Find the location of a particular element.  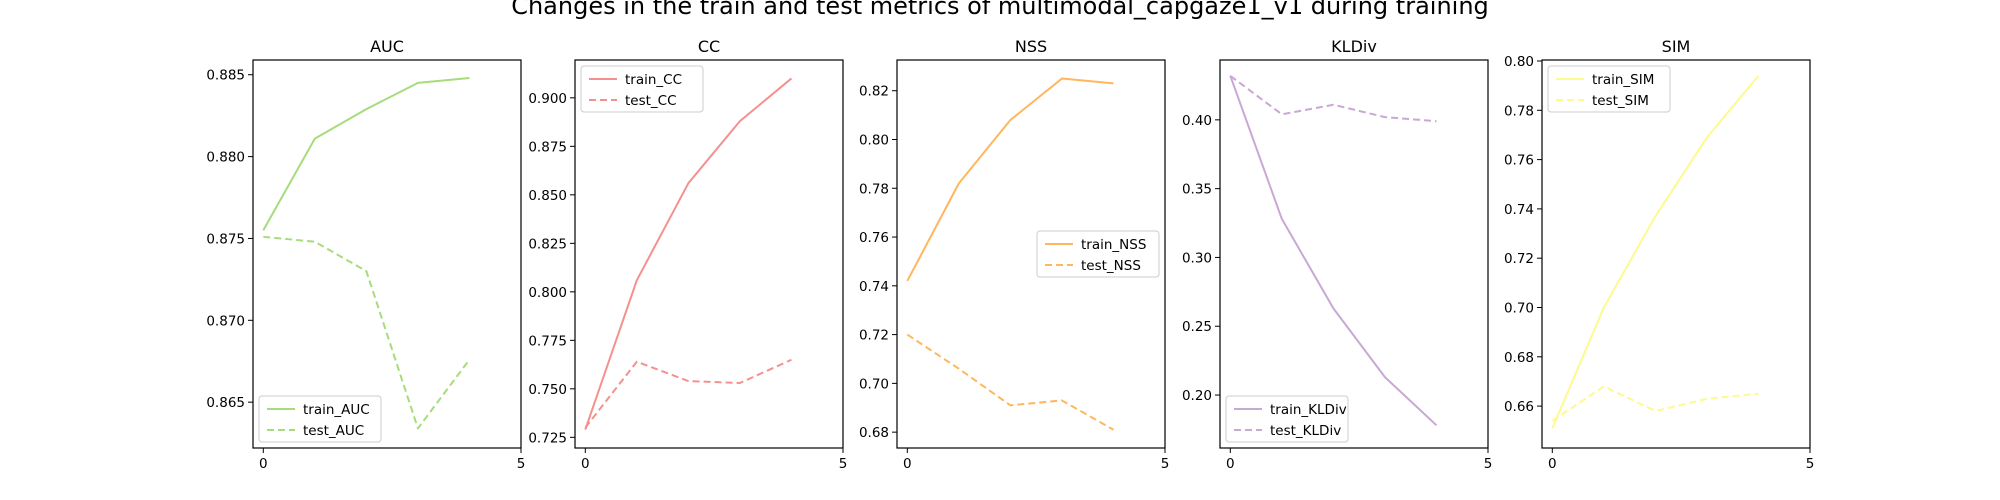

y-tick-label: 0.40 is located at coordinates (1197, 121).